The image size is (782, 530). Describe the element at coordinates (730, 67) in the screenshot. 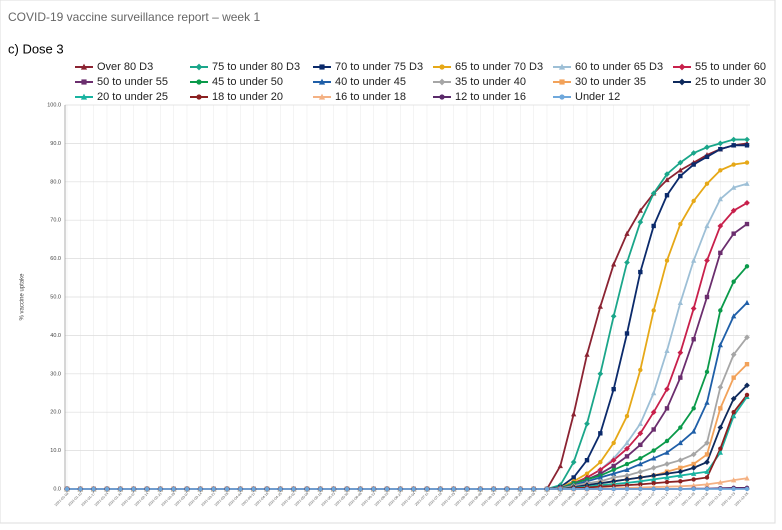

I see `legend-label: 55 to under 60` at that location.